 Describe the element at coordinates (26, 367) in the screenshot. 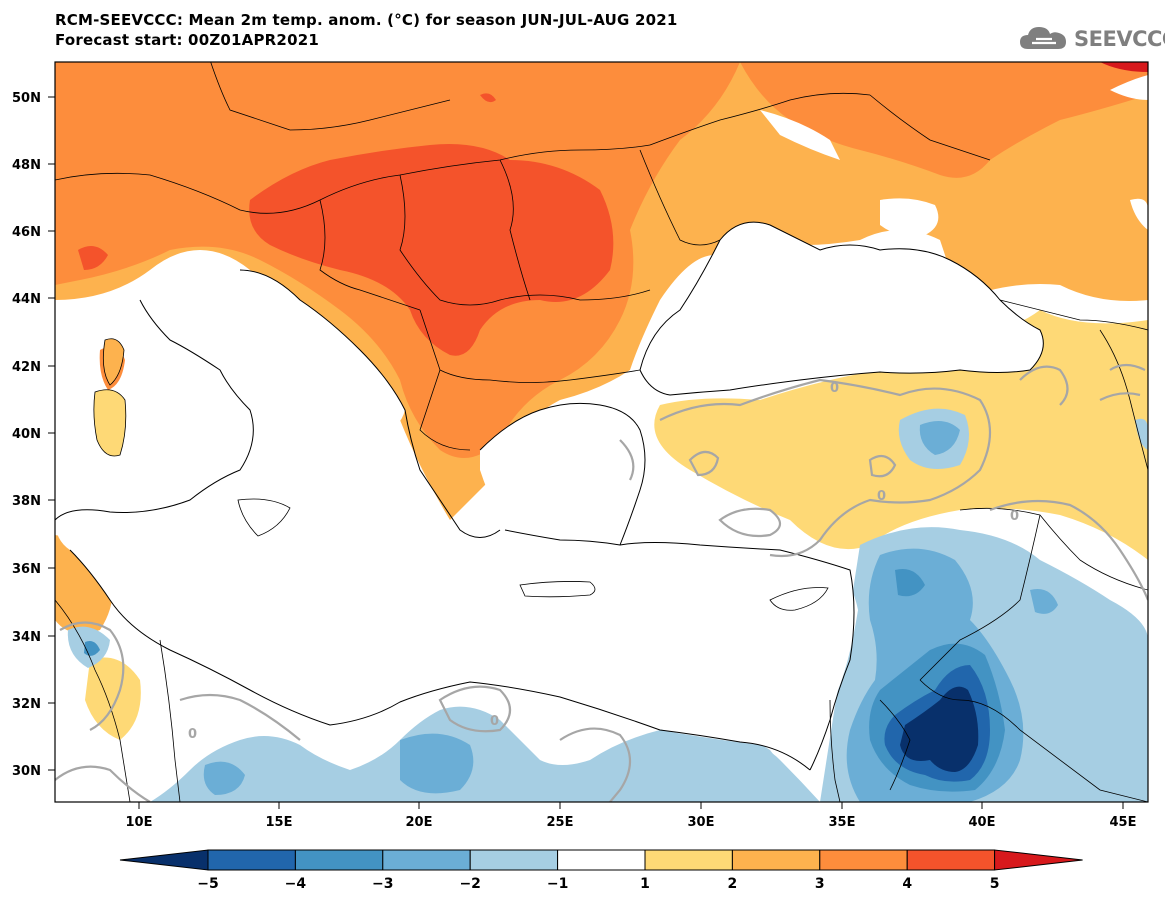

I see `lat-label: 42N` at that location.